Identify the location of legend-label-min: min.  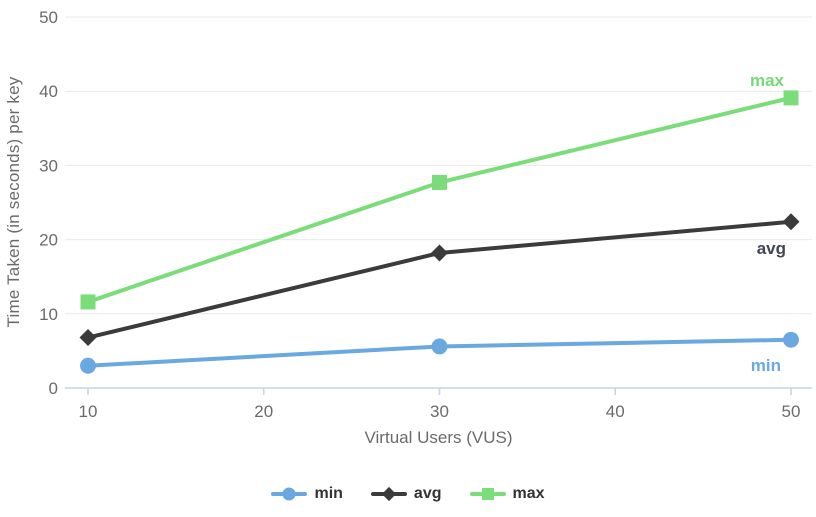
(328, 493).